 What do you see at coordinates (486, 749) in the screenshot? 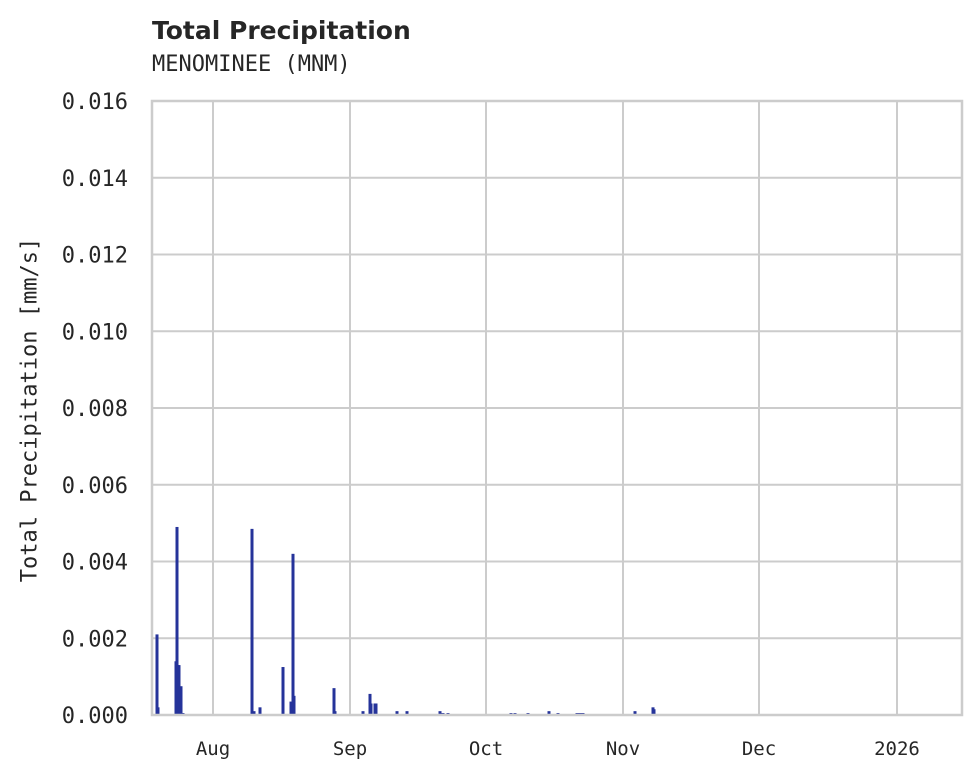
I see `x-tick-label: Oct` at bounding box center [486, 749].